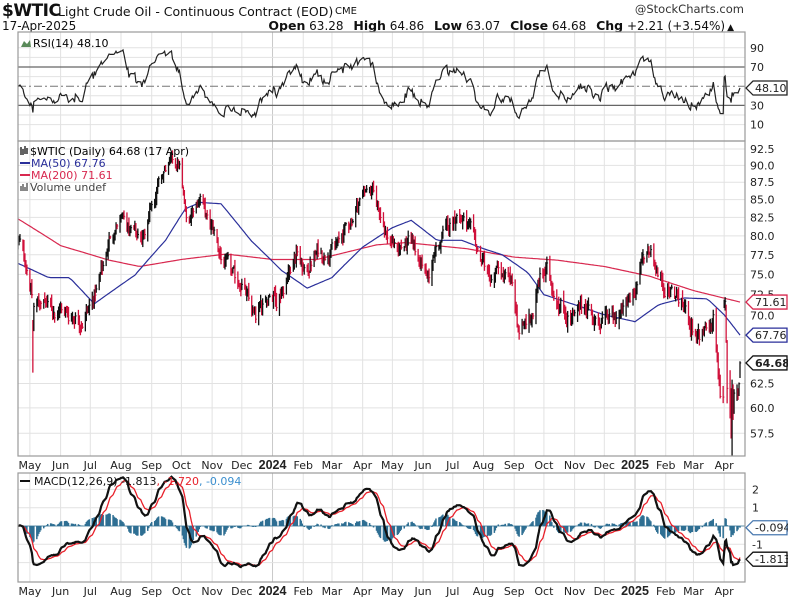 This screenshot has height=600, width=788. What do you see at coordinates (569, 26) in the screenshot?
I see `close-value: 64.68` at bounding box center [569, 26].